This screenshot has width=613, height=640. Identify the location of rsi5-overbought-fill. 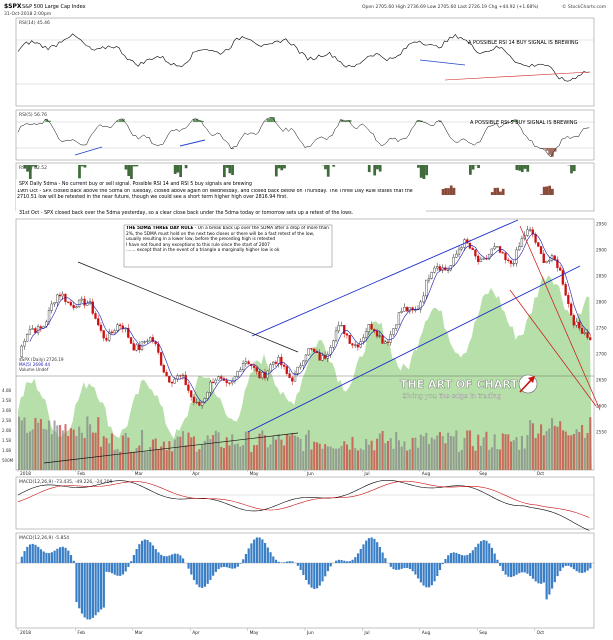
(200, 121).